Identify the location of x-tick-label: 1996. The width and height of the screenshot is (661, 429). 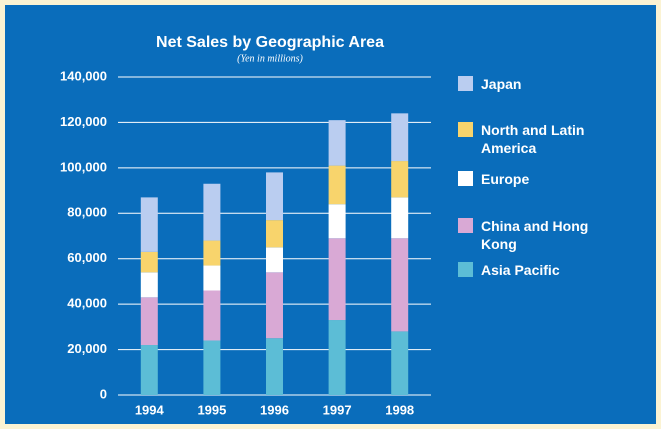
(274, 409).